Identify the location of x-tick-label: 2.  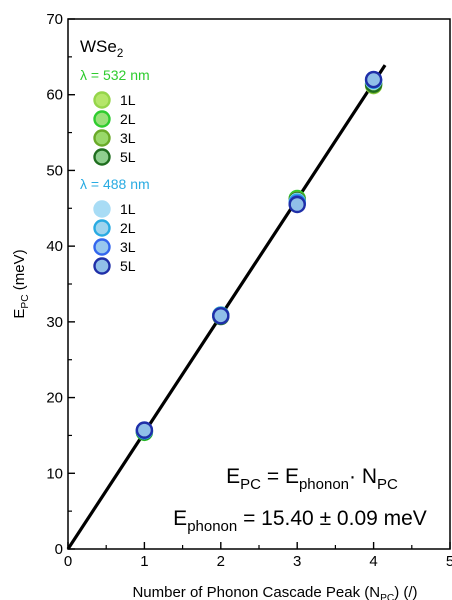
(221, 561).